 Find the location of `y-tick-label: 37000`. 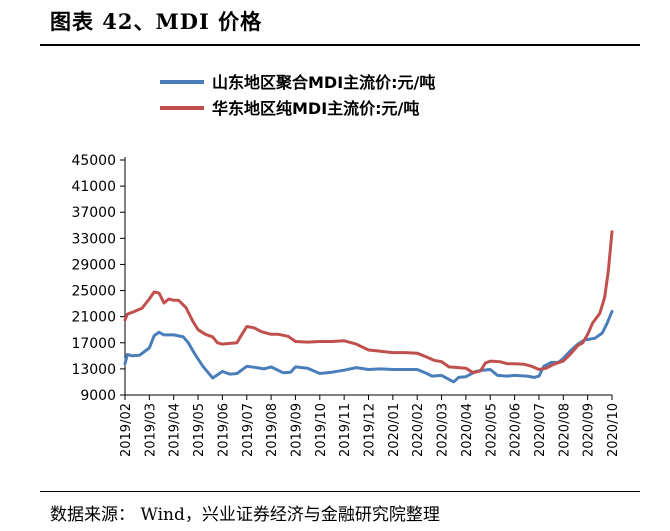

y-tick-label: 37000 is located at coordinates (93, 213).